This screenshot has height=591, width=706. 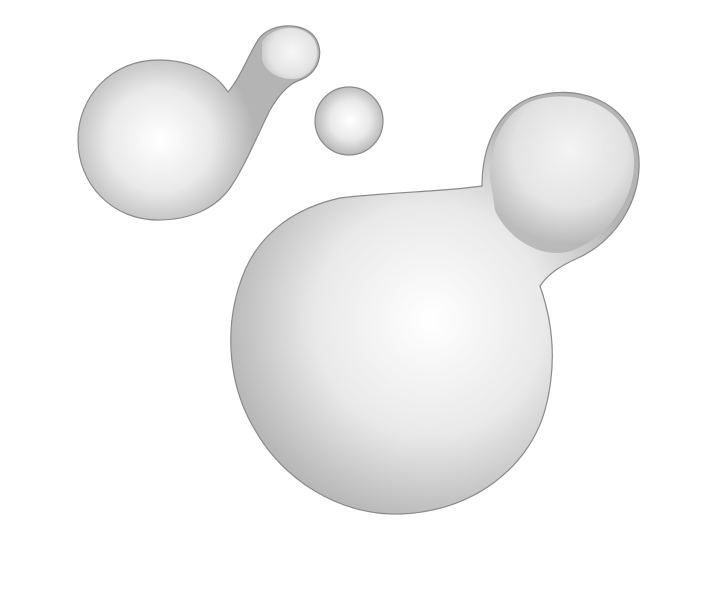 What do you see at coordinates (199, 123) in the screenshot?
I see `small-blob` at bounding box center [199, 123].